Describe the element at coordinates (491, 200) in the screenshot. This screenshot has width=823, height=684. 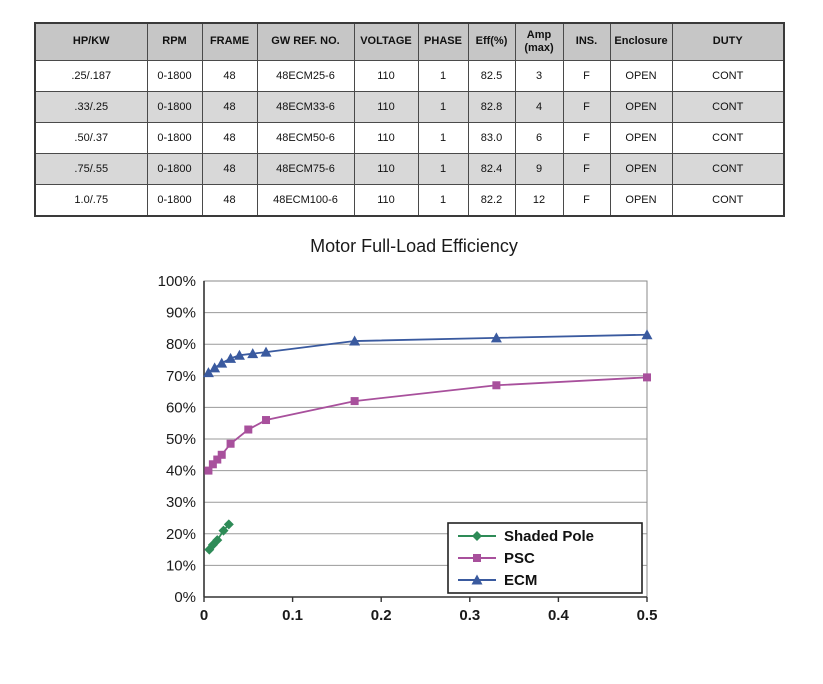
I see `table-cell: 82.2` at that location.